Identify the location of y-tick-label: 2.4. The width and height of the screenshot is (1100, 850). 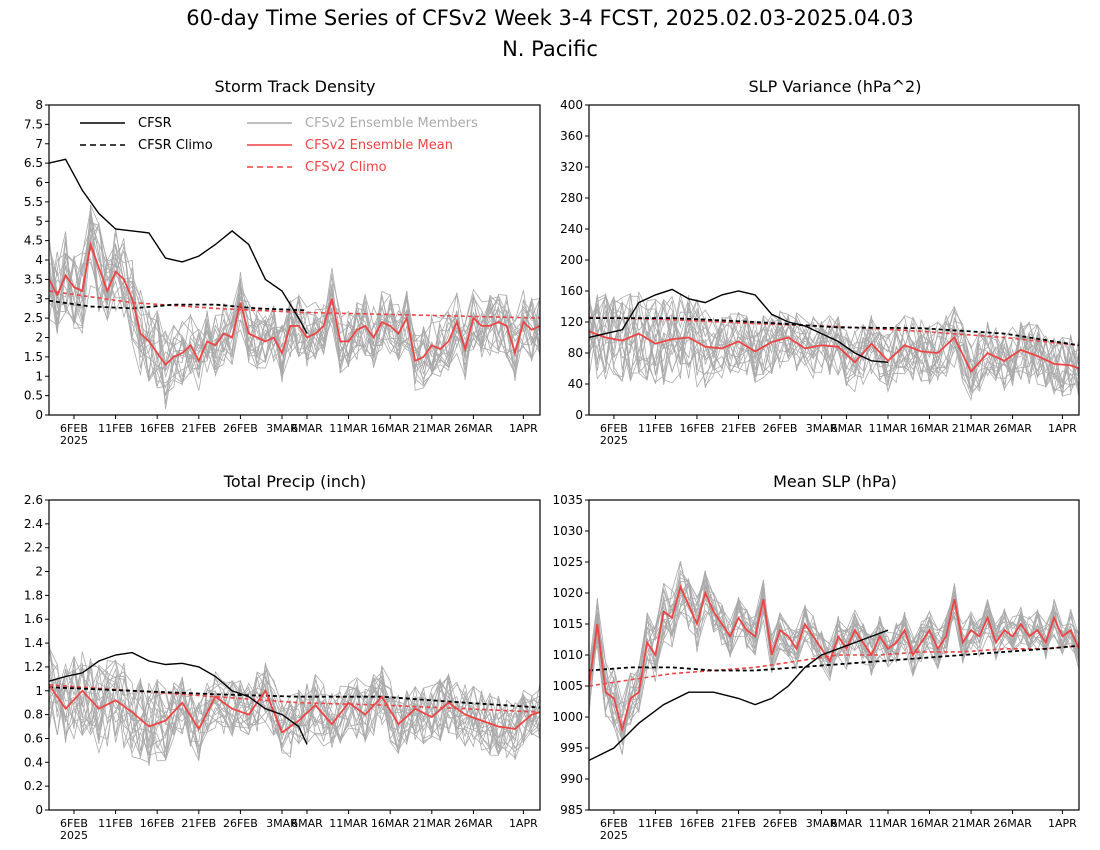
(33, 524).